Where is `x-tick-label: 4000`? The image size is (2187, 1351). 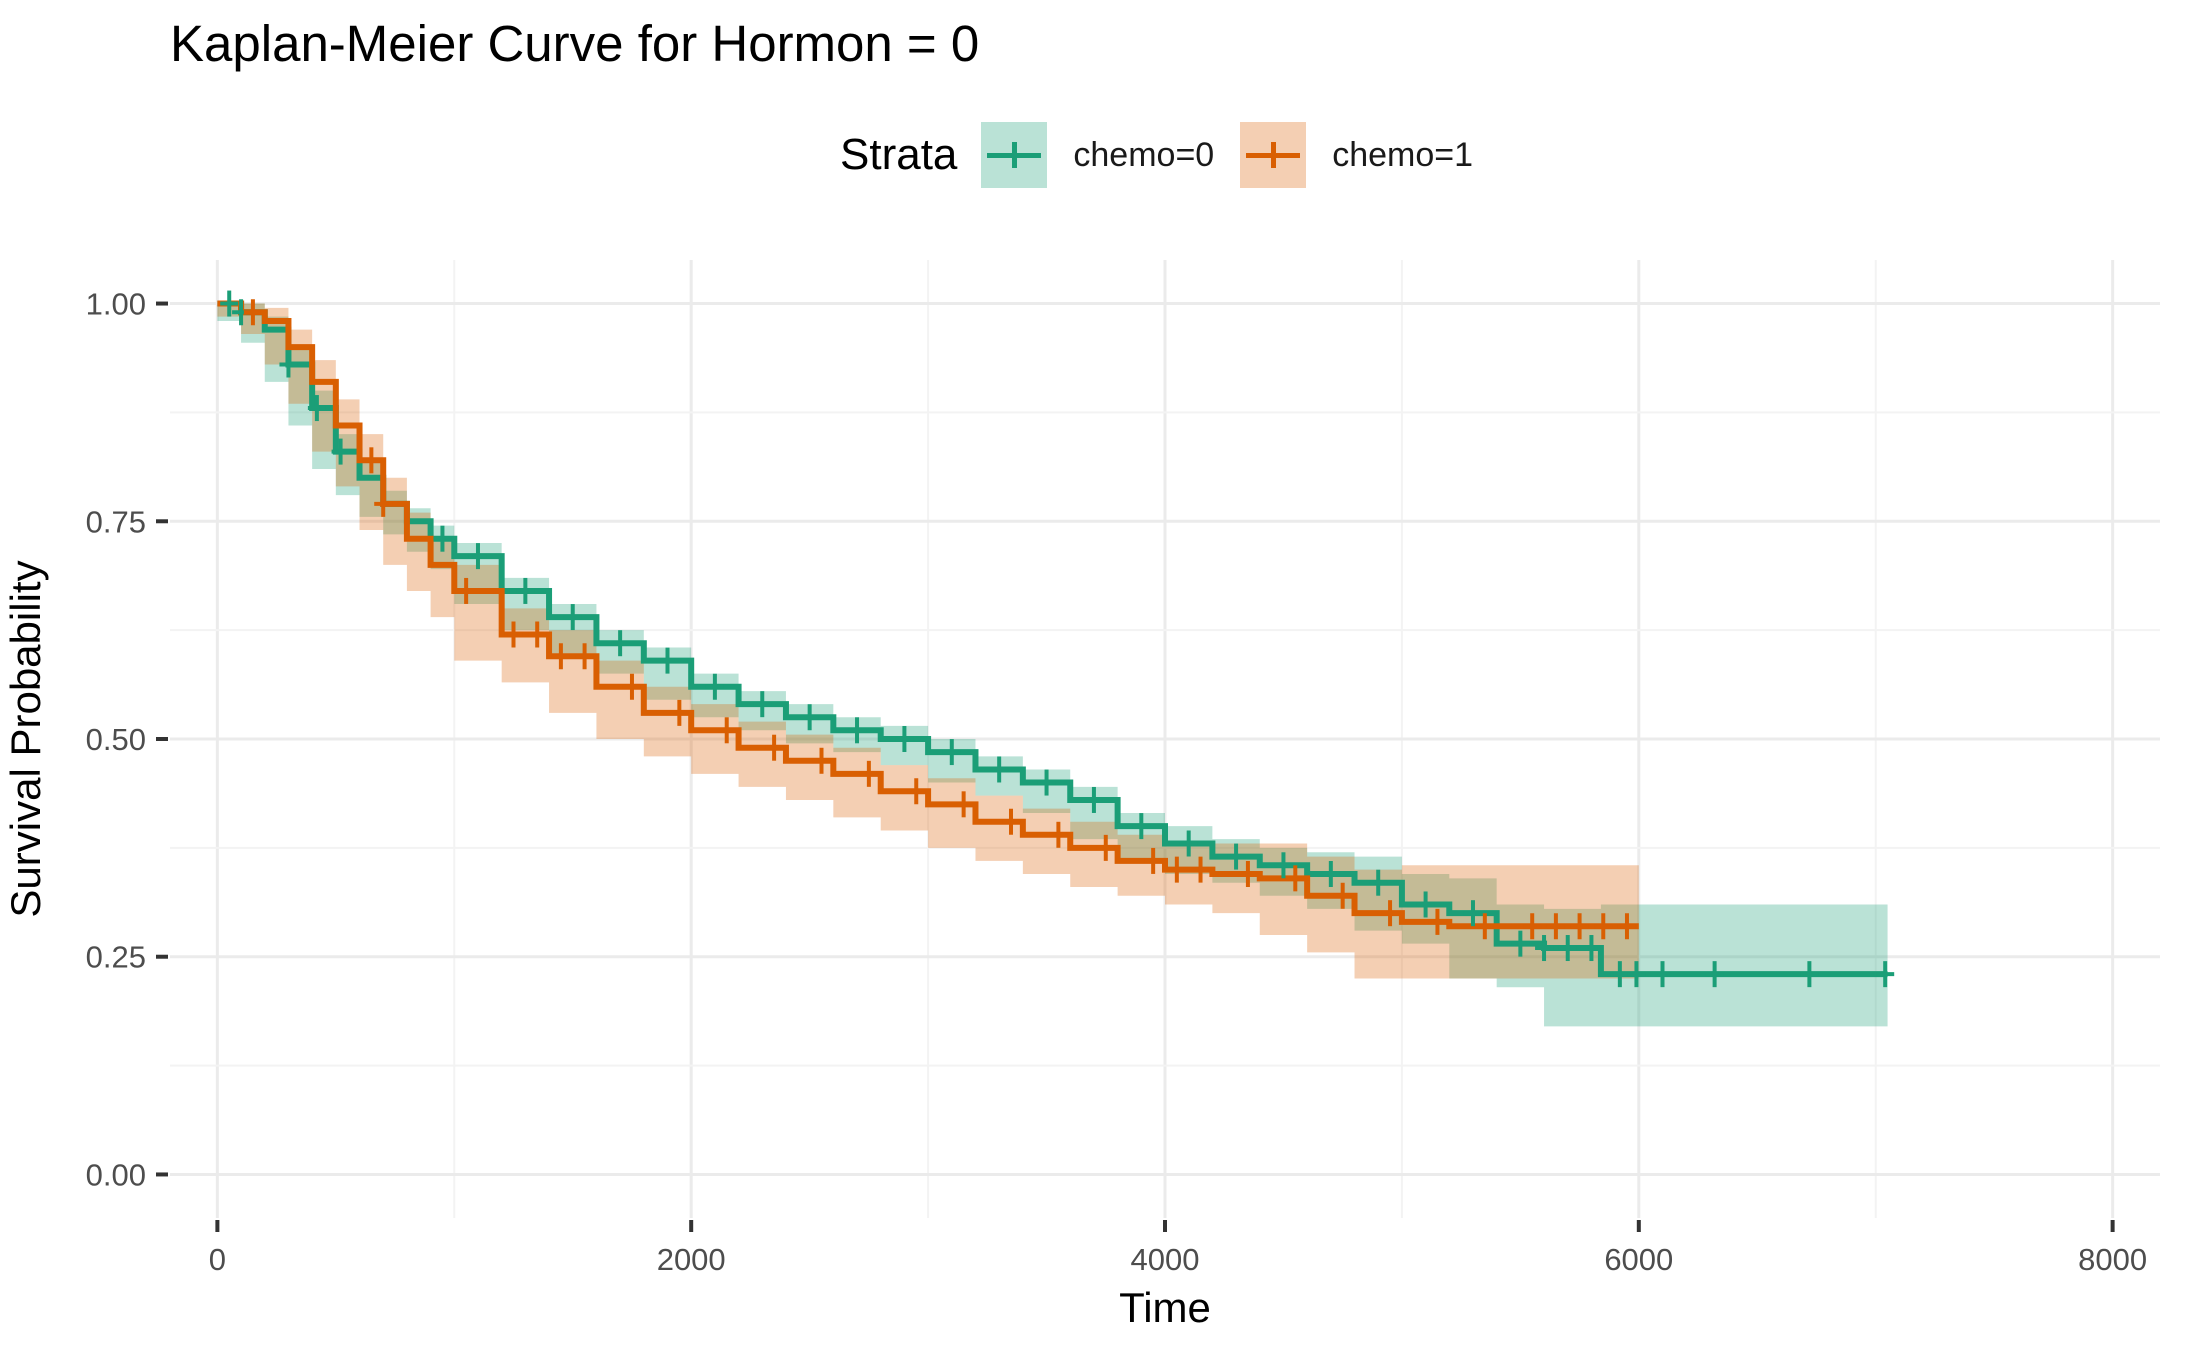 x-tick-label: 4000 is located at coordinates (1165, 1259).